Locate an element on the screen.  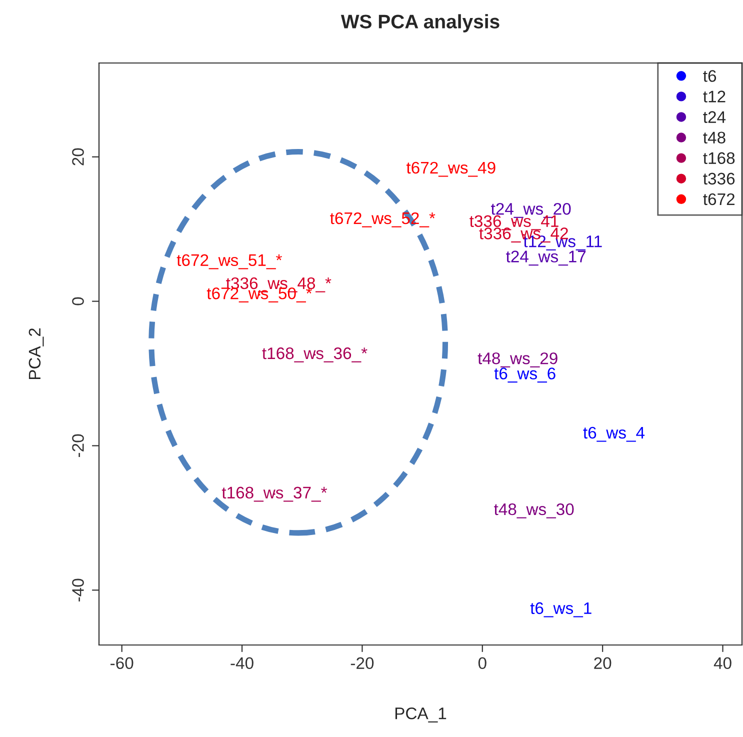
legend-label: t672 is located at coordinates (718, 199).